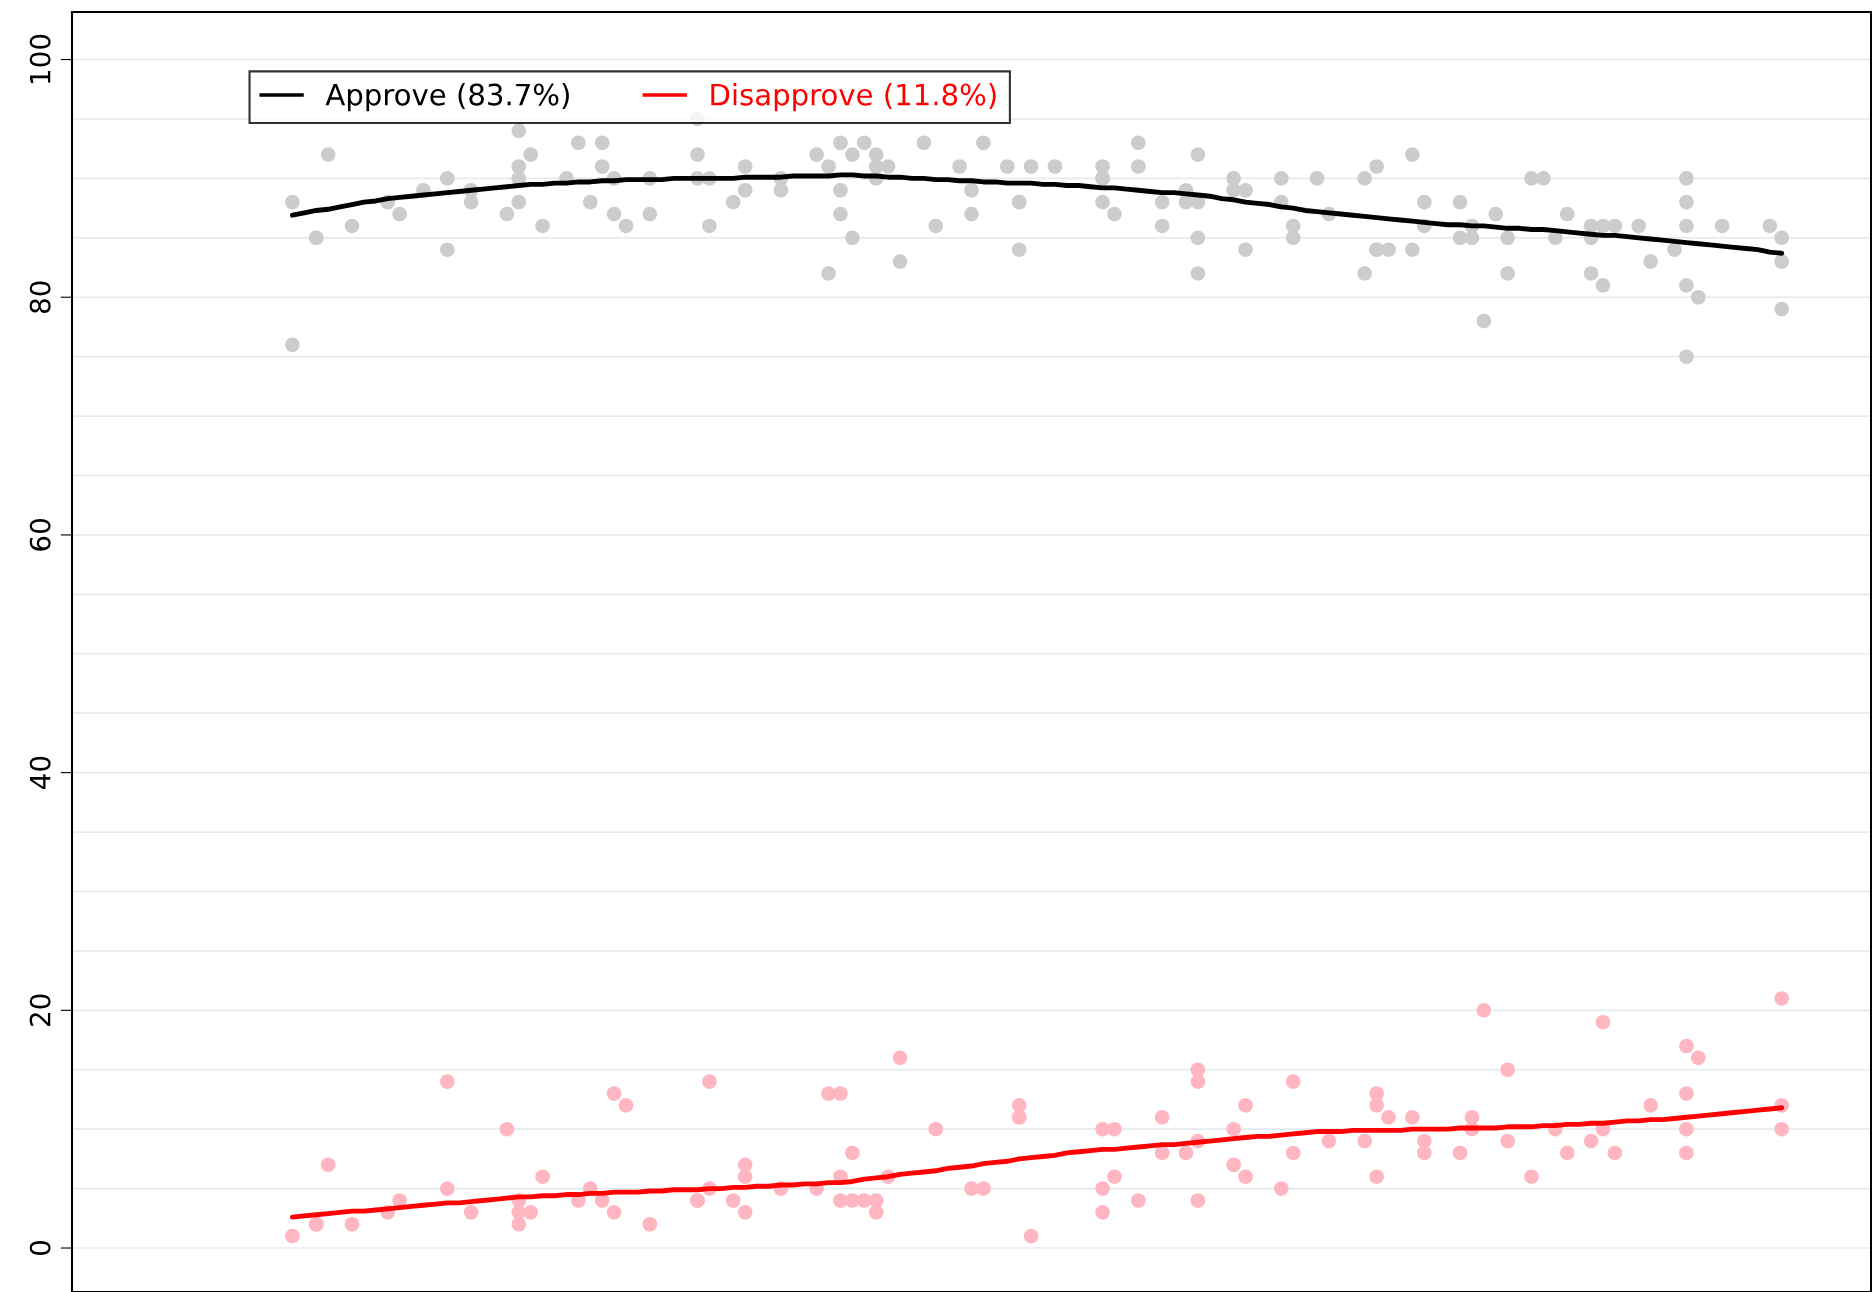 Image resolution: width=1872 pixels, height=1292 pixels. What do you see at coordinates (447, 97) in the screenshot?
I see `legend-label: Approve (83.7%)` at bounding box center [447, 97].